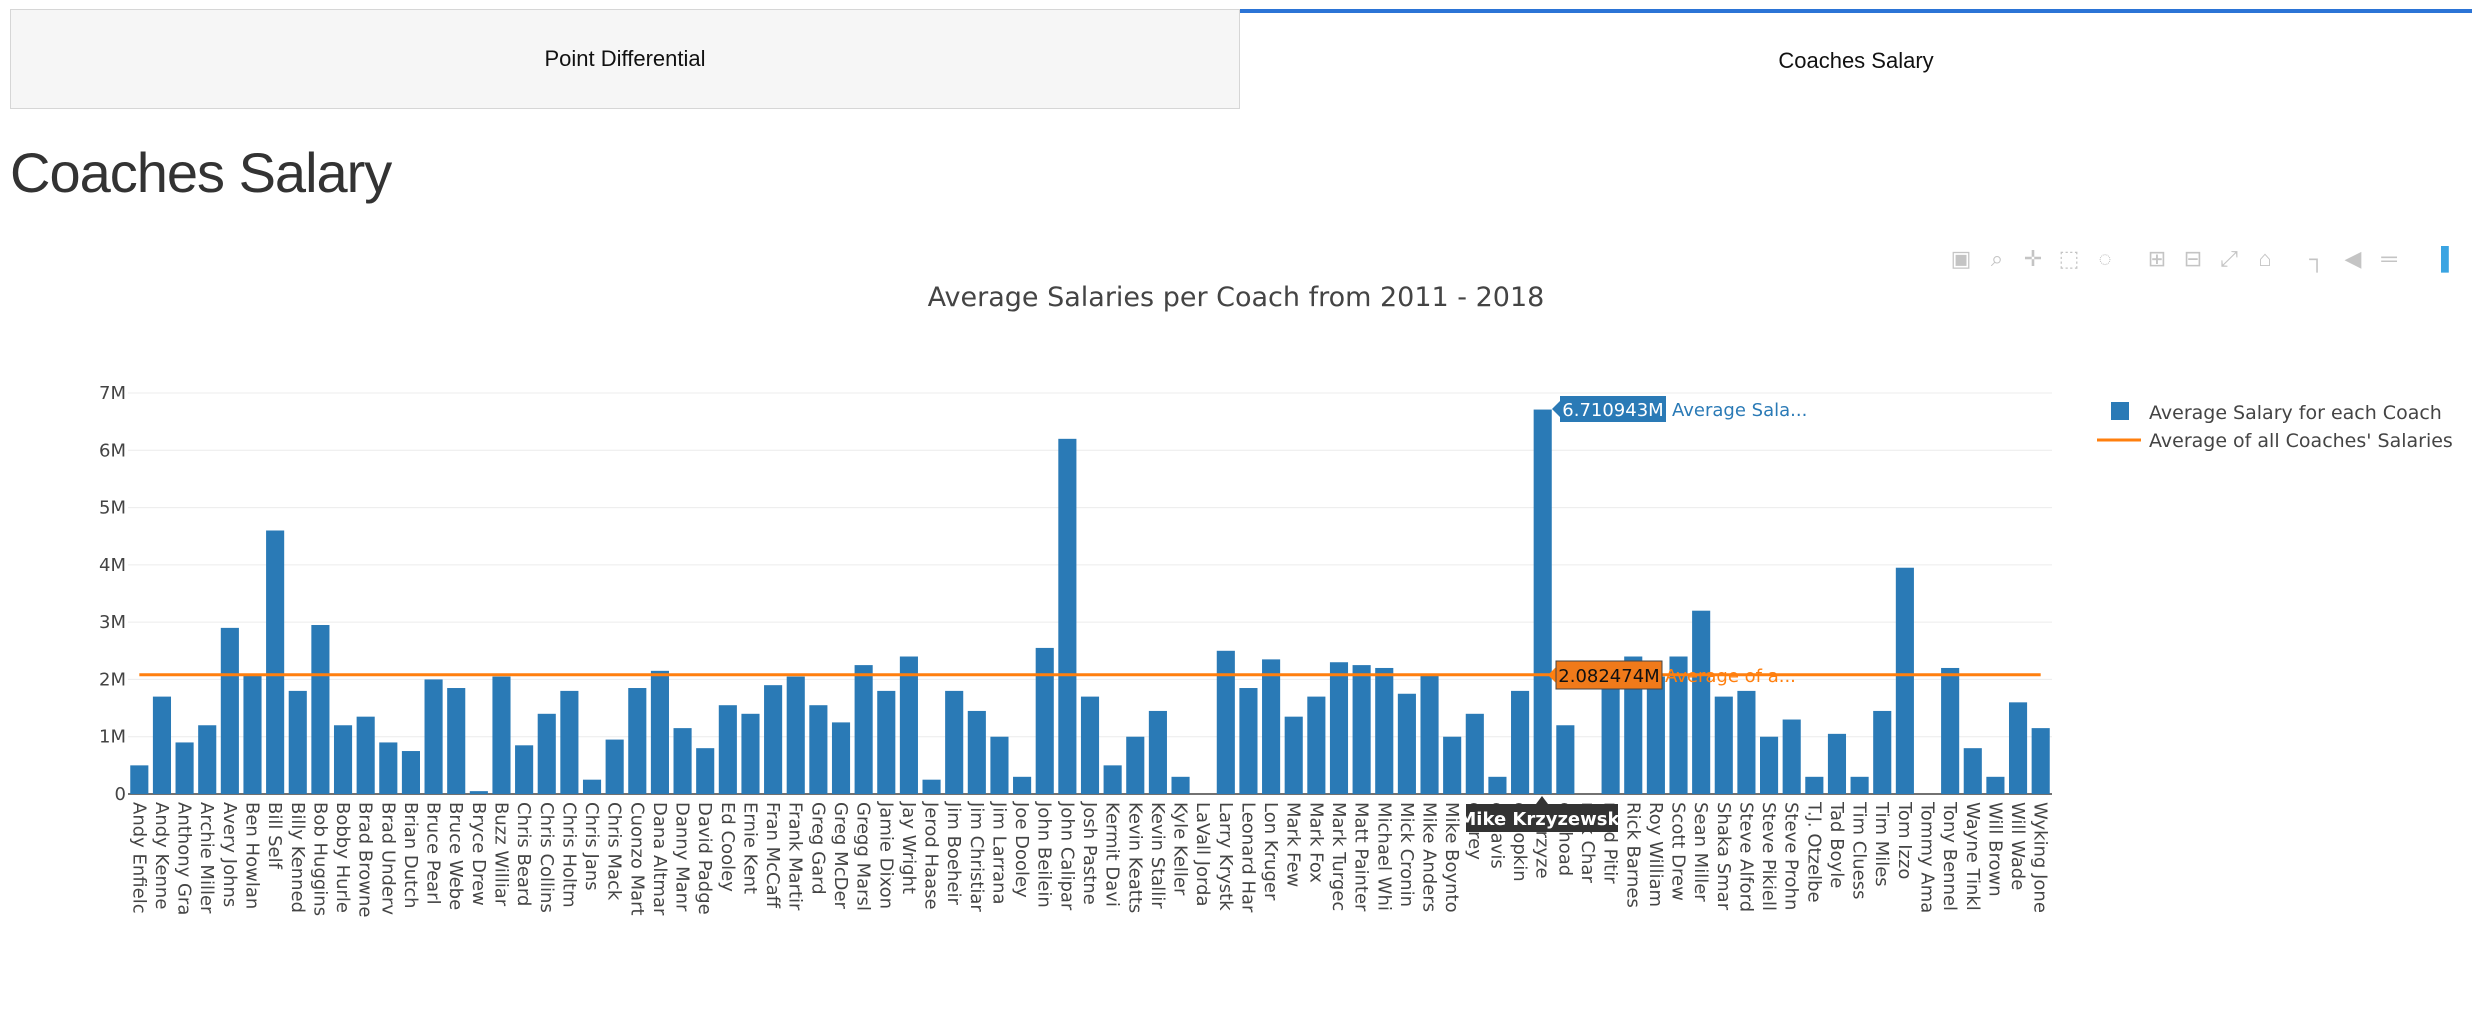 The width and height of the screenshot is (2472, 1032). What do you see at coordinates (2301, 441) in the screenshot?
I see `legend-label-line: Average of all Coaches' Salaries` at bounding box center [2301, 441].